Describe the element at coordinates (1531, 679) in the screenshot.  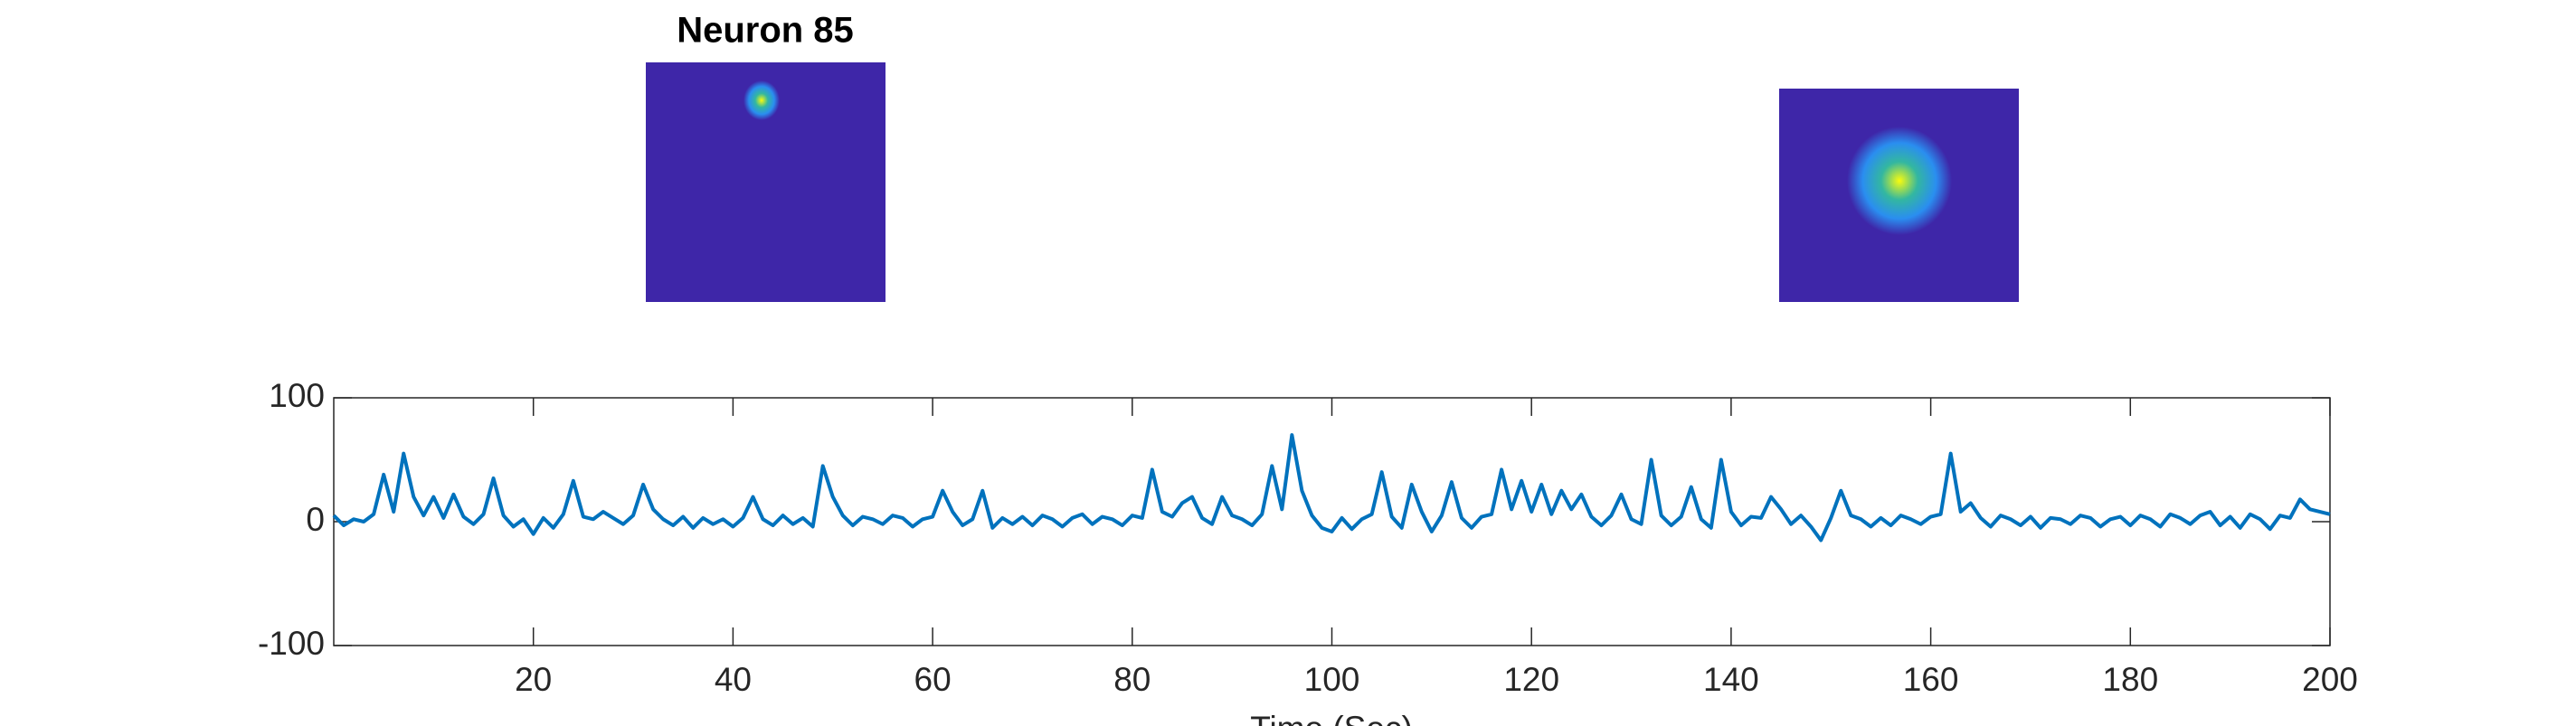
I see `x-tick-label: 120` at that location.